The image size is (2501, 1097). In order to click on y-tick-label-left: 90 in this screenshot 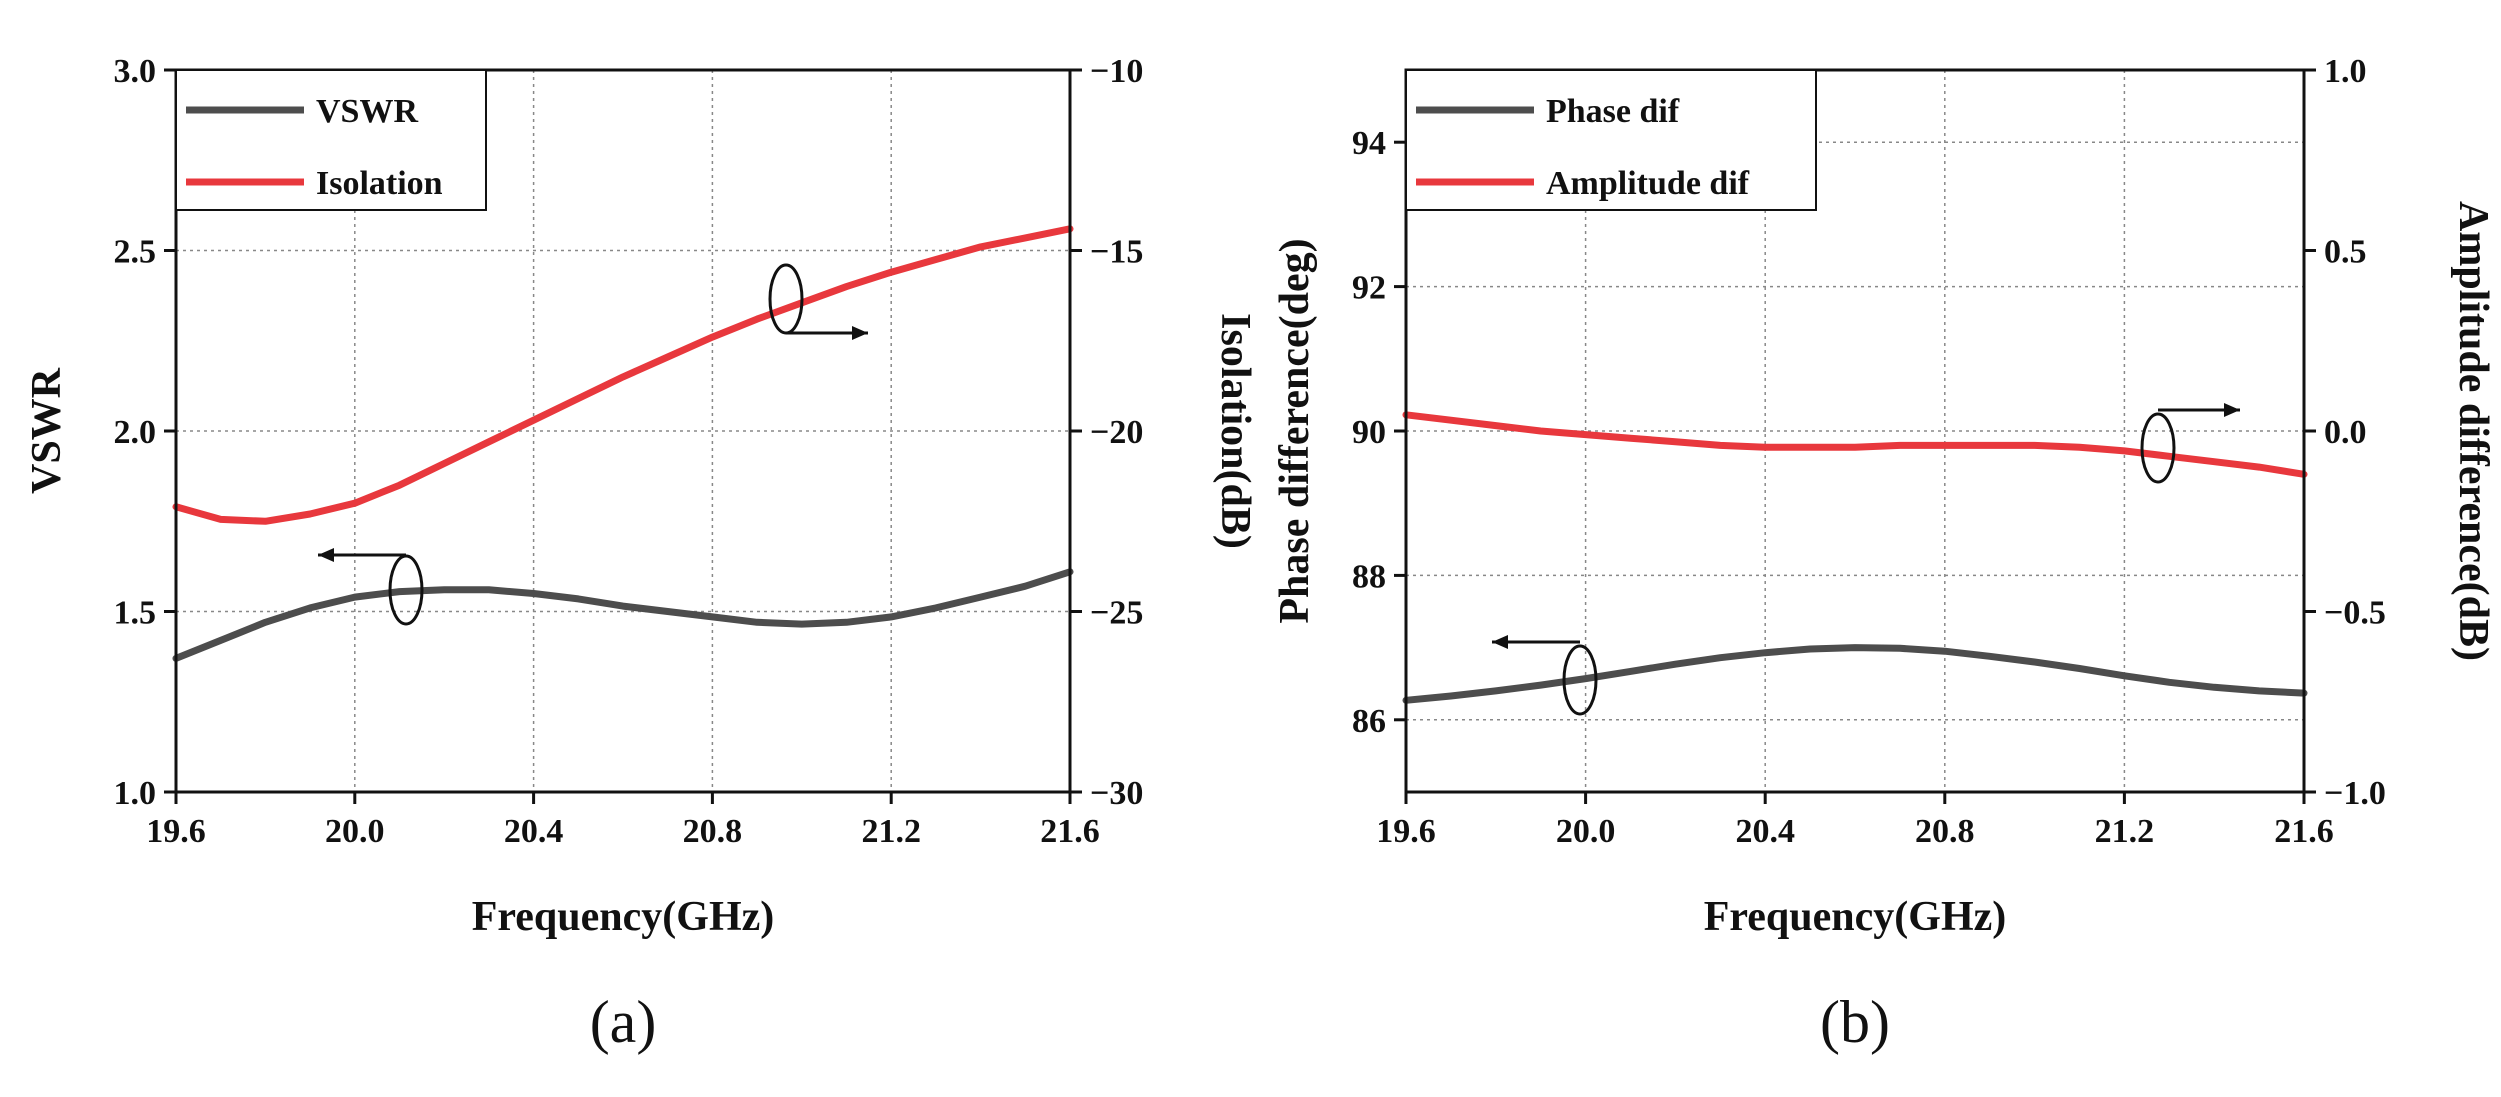, I will do `click(1369, 432)`.